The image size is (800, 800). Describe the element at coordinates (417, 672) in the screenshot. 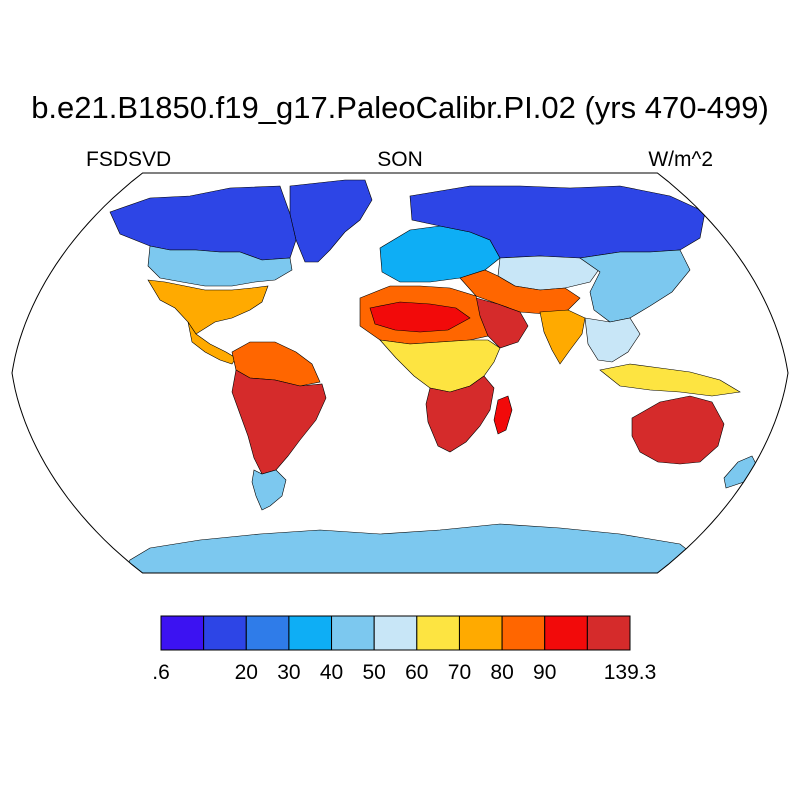

I see `colorbar-label: 60` at that location.